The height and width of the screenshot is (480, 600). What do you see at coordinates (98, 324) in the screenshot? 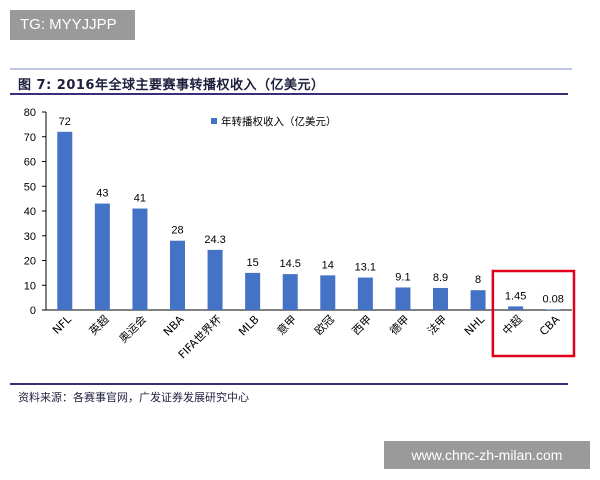
I see `x-tick-label: 英超` at bounding box center [98, 324].